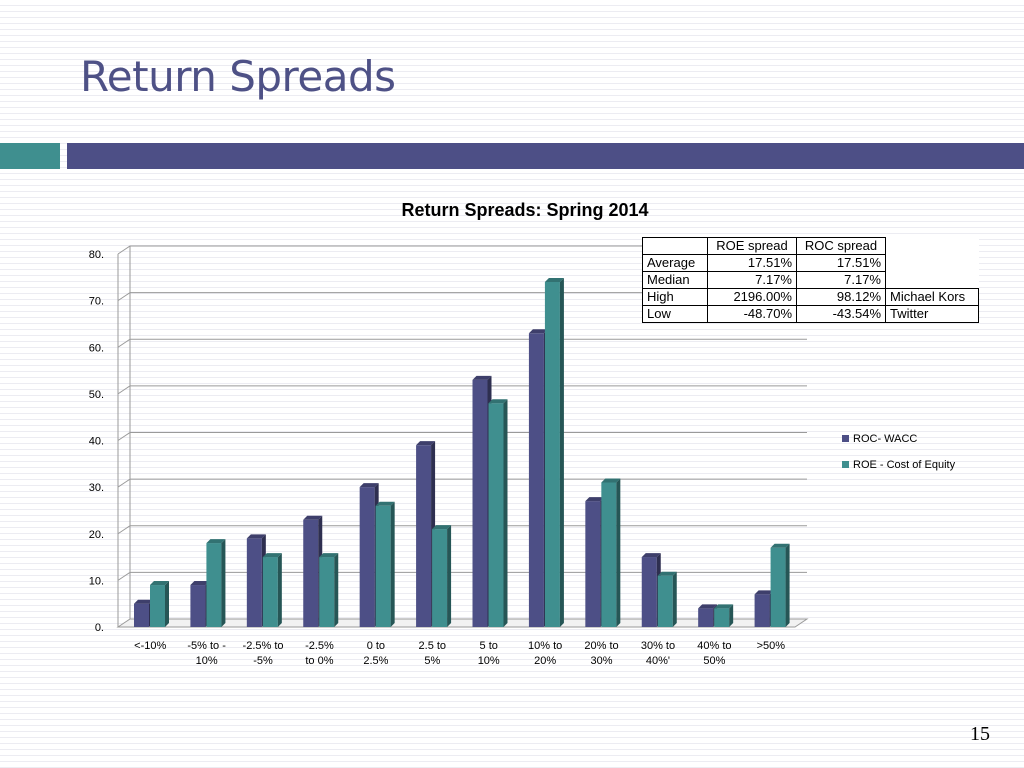 The height and width of the screenshot is (768, 1024). I want to click on chart-title: Return Spreads: Spring 2014, so click(524, 210).